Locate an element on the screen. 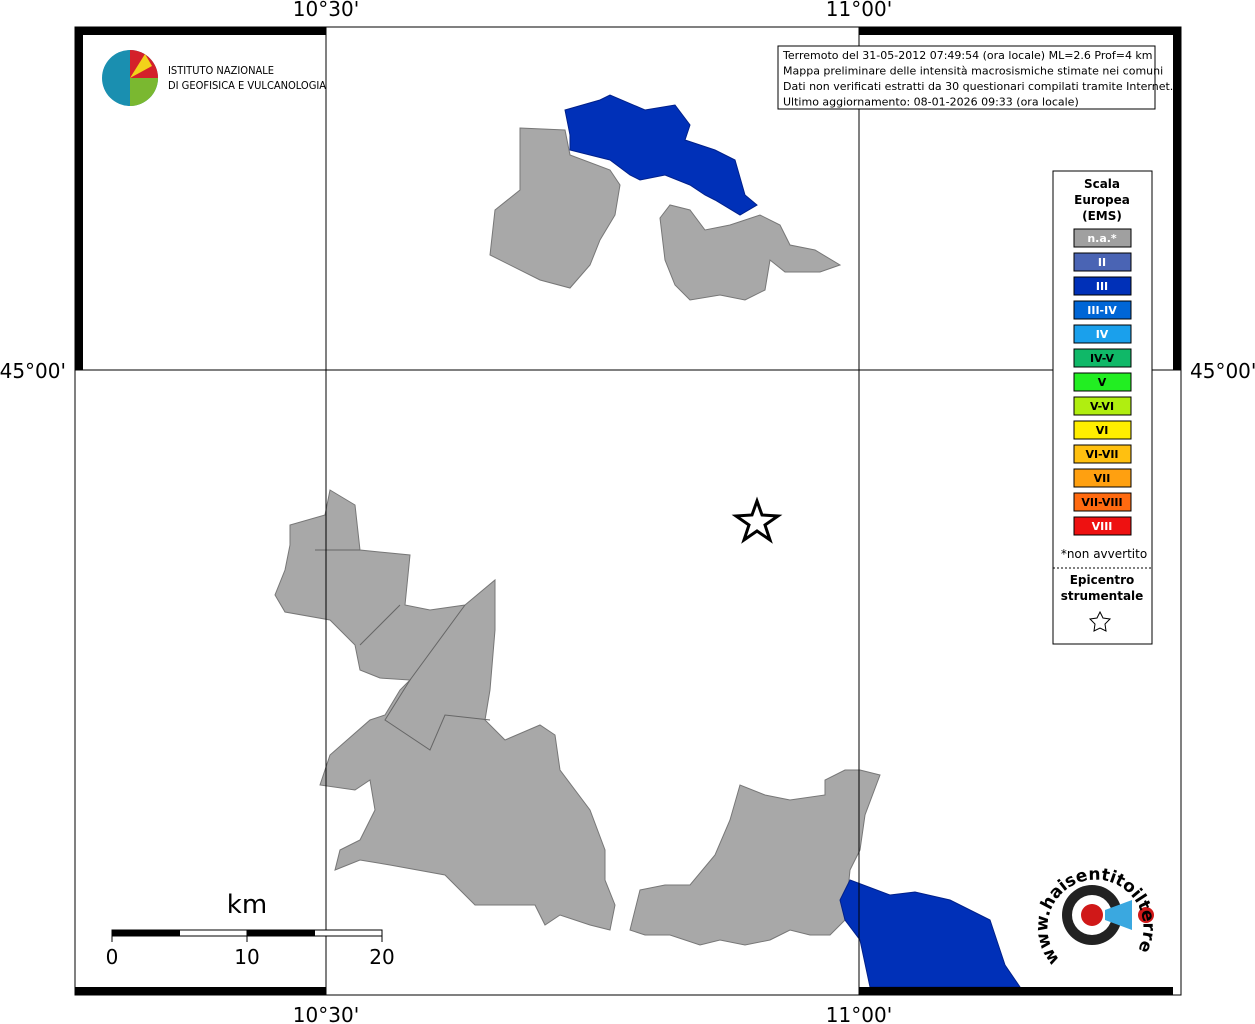 This screenshot has height=1024, width=1255. legend-label: II is located at coordinates (1102, 262).